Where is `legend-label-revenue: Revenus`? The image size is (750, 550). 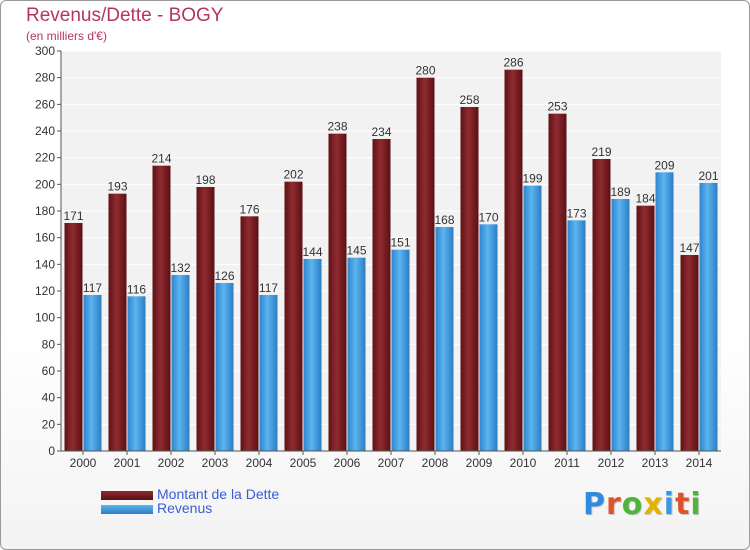 legend-label-revenue: Revenus is located at coordinates (185, 508).